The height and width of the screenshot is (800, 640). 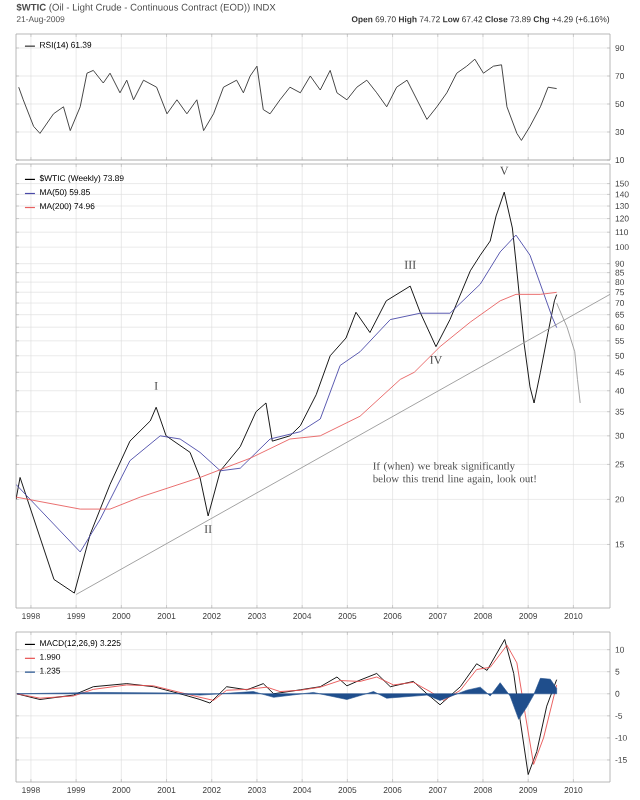 What do you see at coordinates (568, 353) in the screenshot?
I see `line-series` at bounding box center [568, 353].